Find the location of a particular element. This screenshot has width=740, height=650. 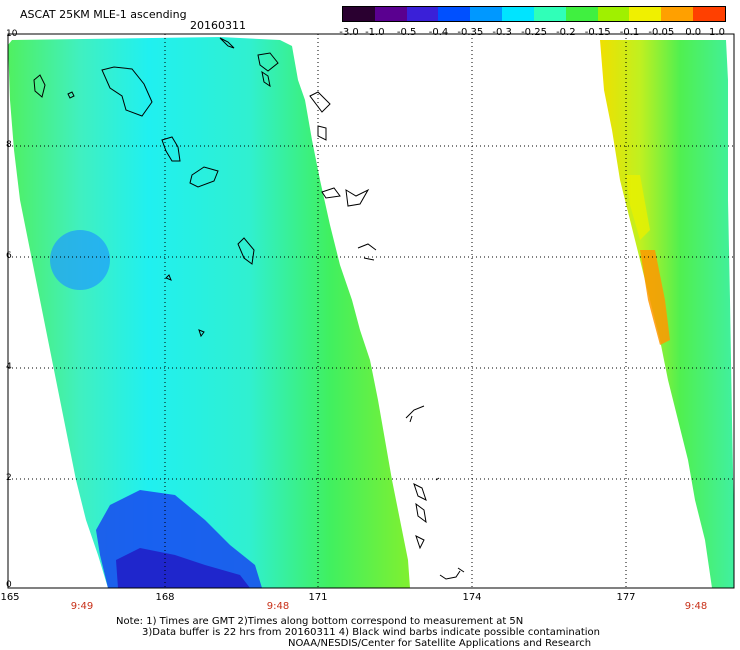

y-tick-label: 0 is located at coordinates (9, 585).